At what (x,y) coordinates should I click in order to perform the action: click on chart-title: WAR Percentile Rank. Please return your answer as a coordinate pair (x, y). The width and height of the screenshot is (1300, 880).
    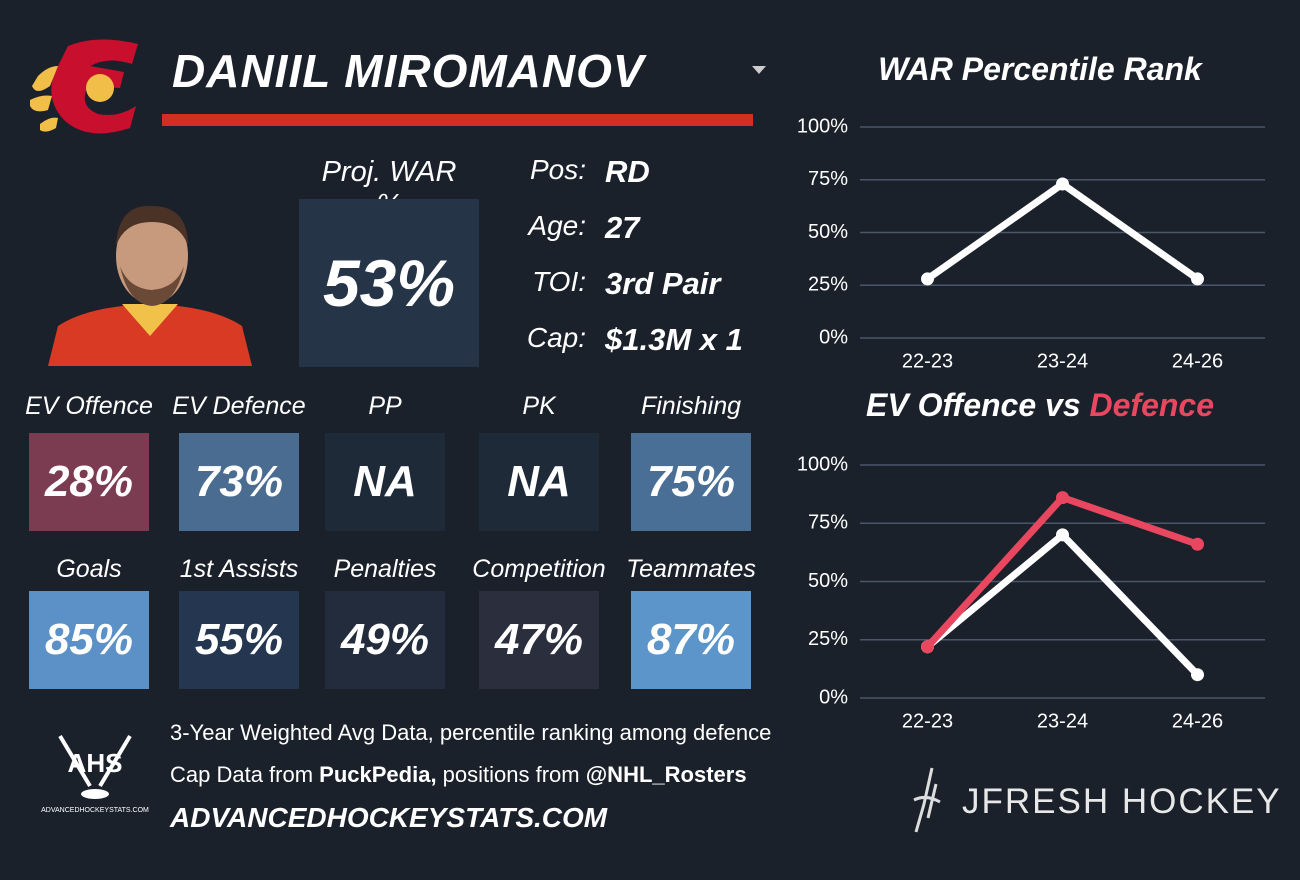
    Looking at the image, I should click on (1041, 69).